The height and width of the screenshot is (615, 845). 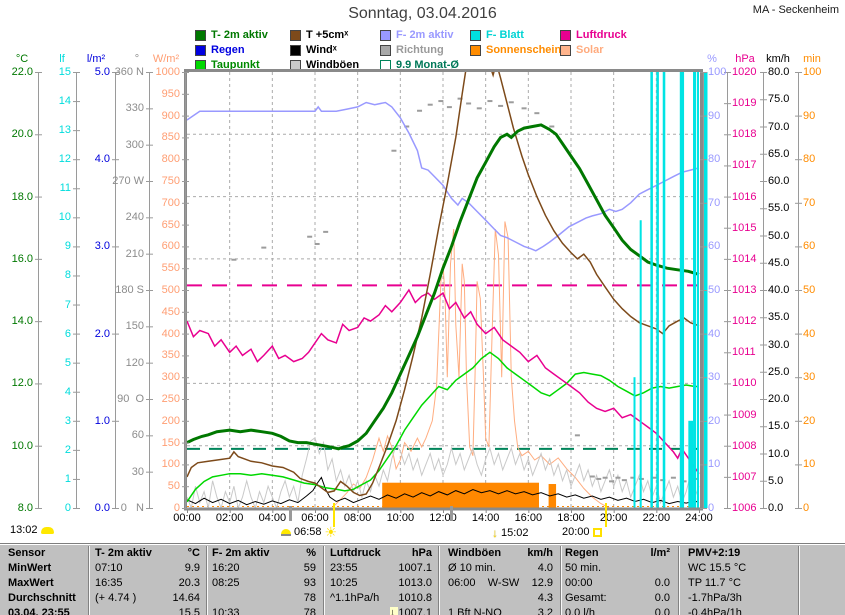 I want to click on axis-pct-tick-label: 30, so click(x=714, y=377).